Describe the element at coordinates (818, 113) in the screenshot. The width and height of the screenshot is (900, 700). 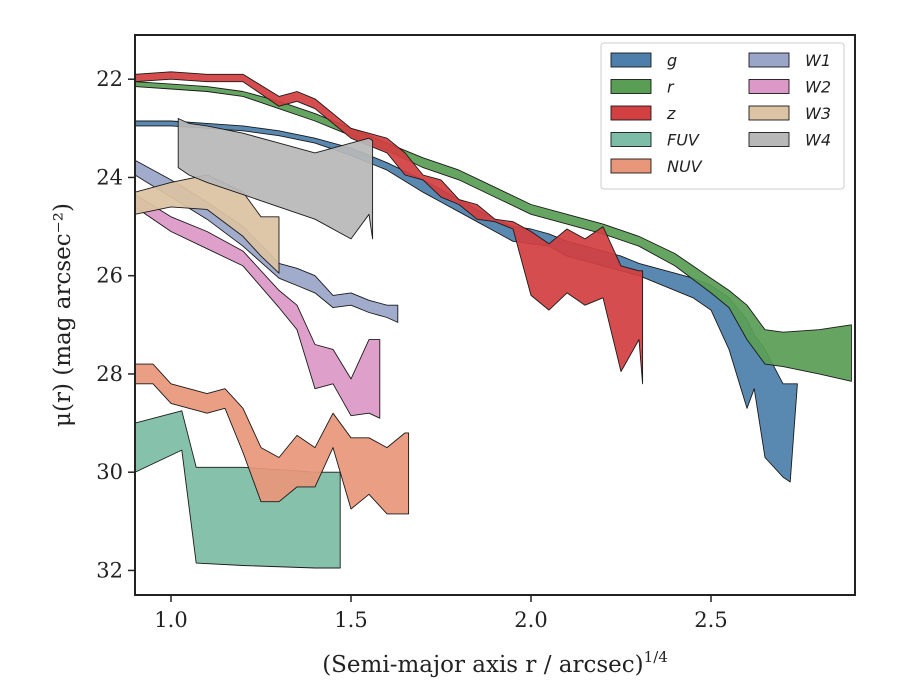
I see `legend-label-w3: W3` at that location.